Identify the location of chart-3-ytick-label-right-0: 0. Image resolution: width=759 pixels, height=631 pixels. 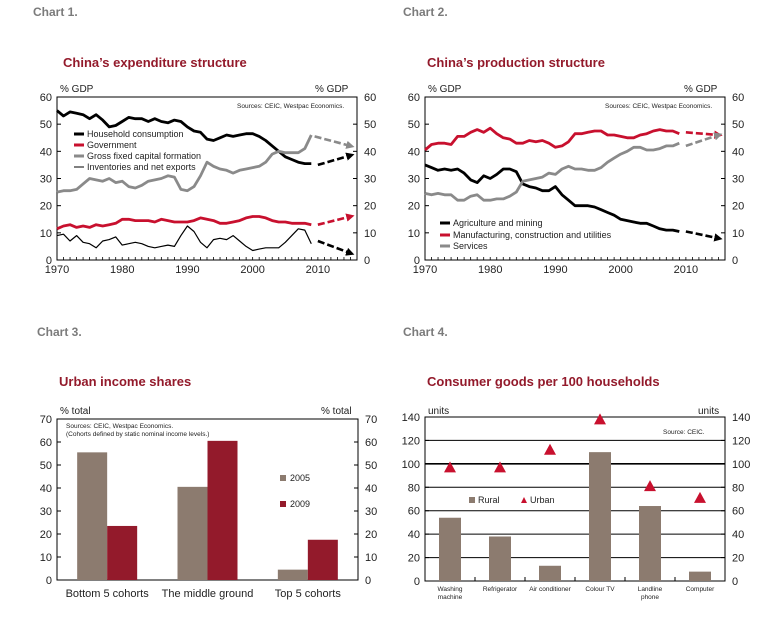
(368, 581).